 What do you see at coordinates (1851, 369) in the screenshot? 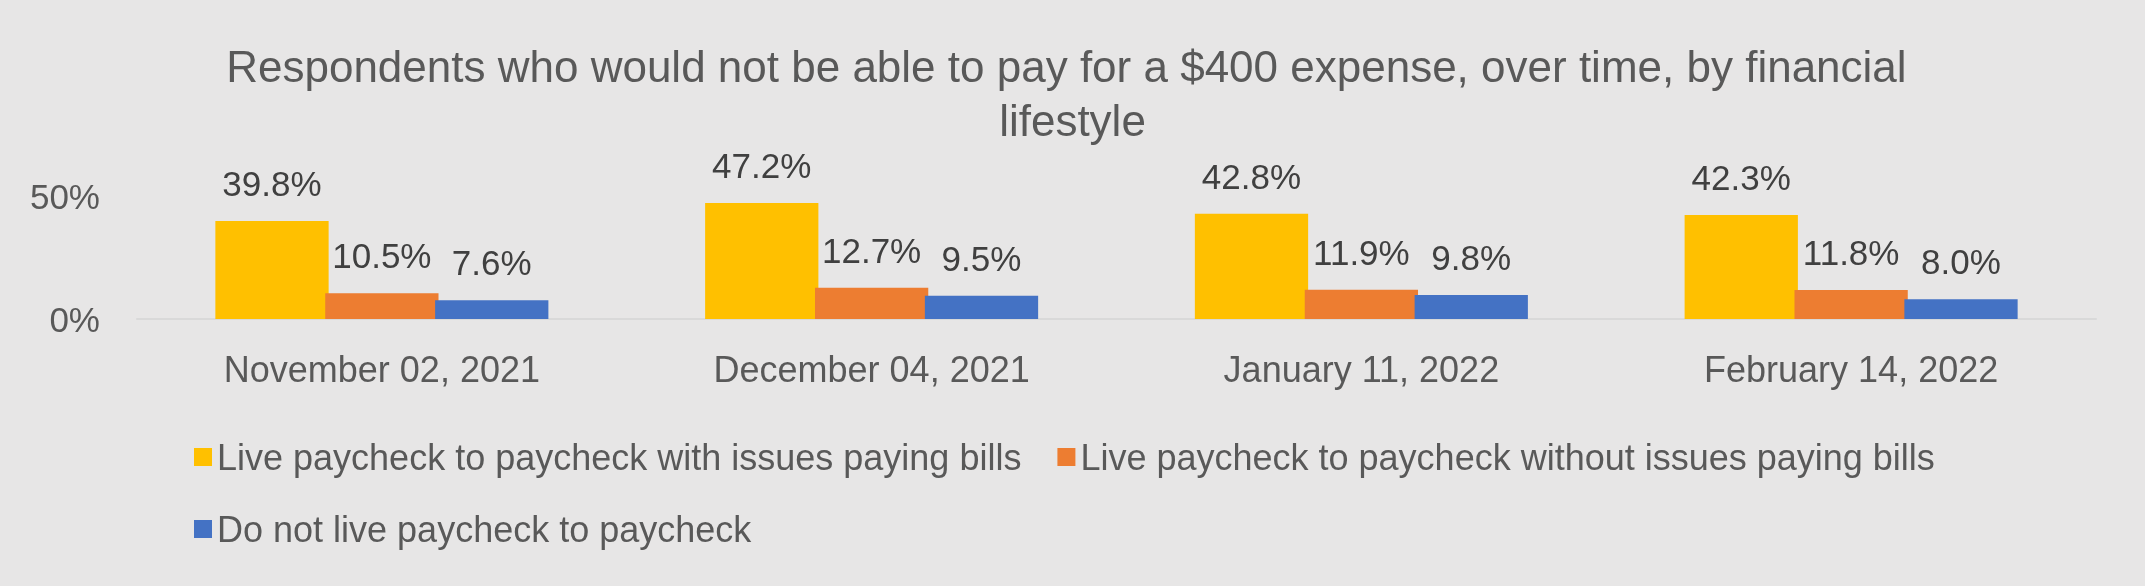
I see `x-tick-label: February 14, 2022` at bounding box center [1851, 369].